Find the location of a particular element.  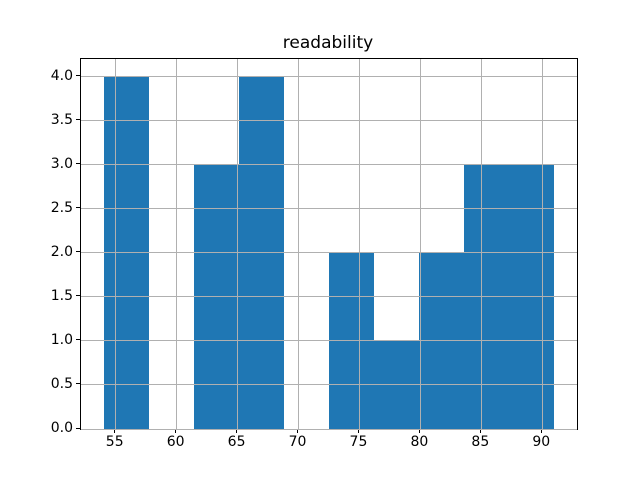

y-tick-label: 1.5 is located at coordinates (61, 295).